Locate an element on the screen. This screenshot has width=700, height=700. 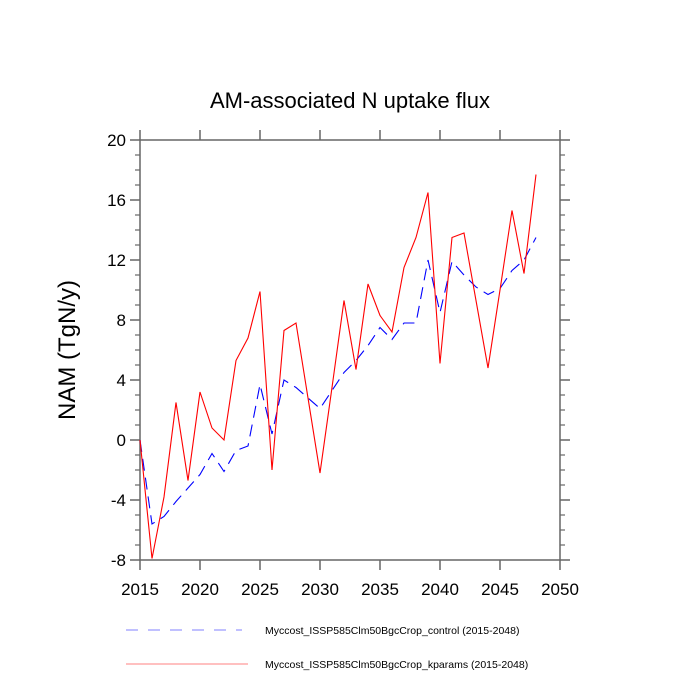
y-tick-label: -8 is located at coordinates (118, 560).